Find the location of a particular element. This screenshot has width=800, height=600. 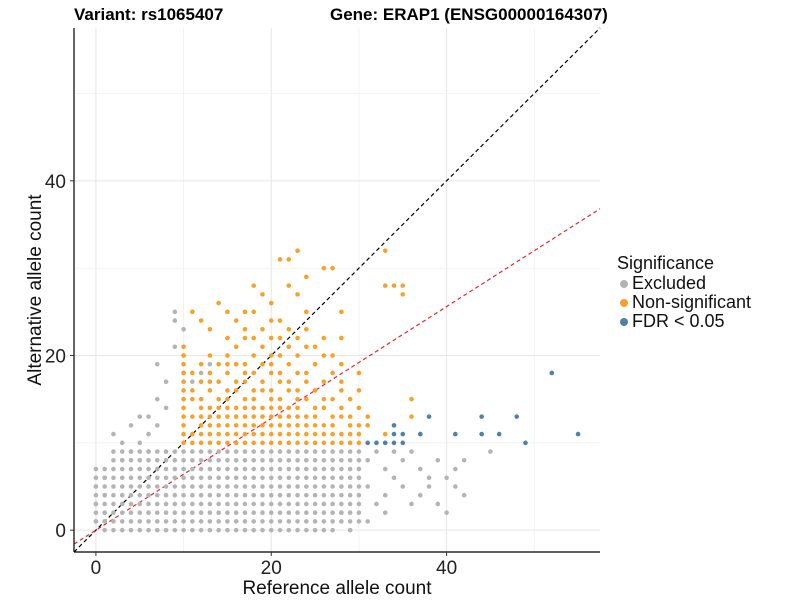

x-tick-label: 40 is located at coordinates (446, 568).